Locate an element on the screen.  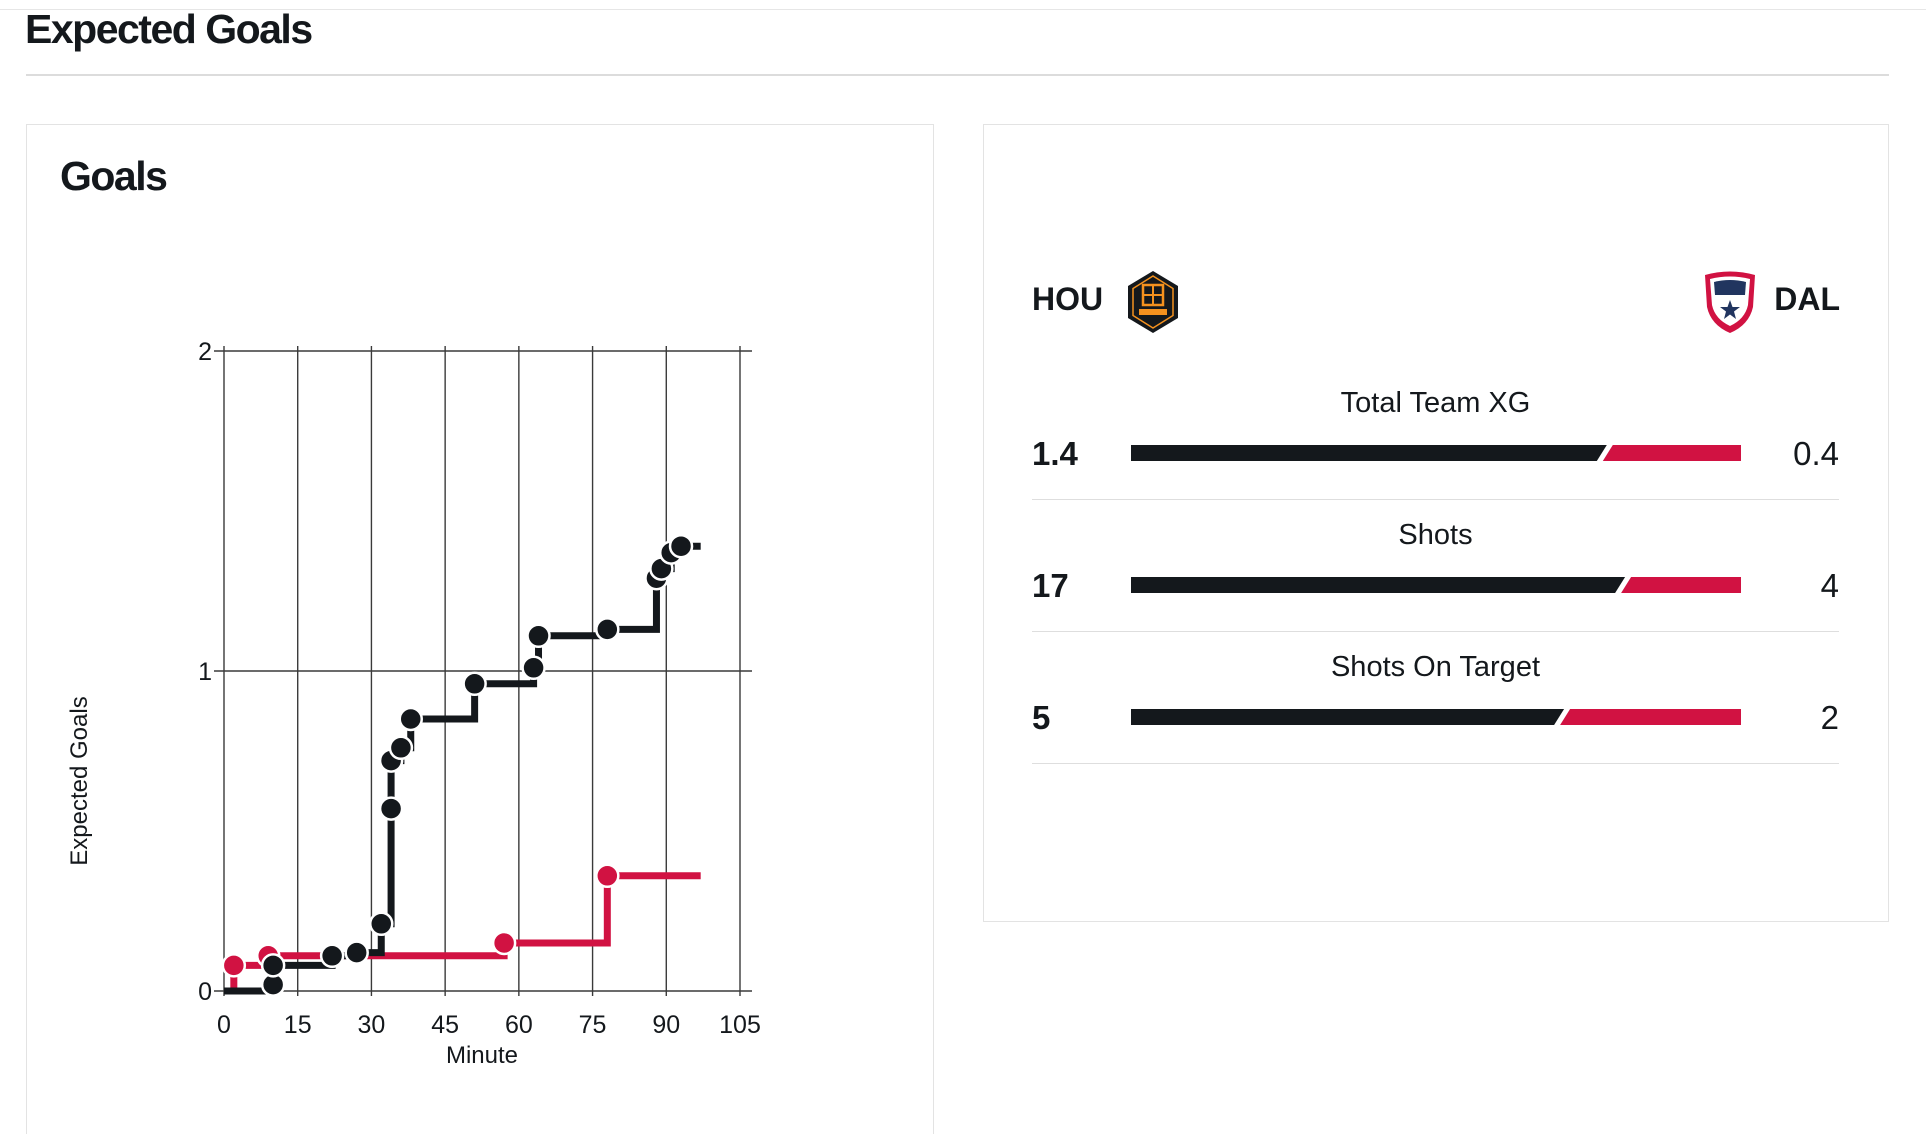
x-tick-label: 105 is located at coordinates (740, 1025).